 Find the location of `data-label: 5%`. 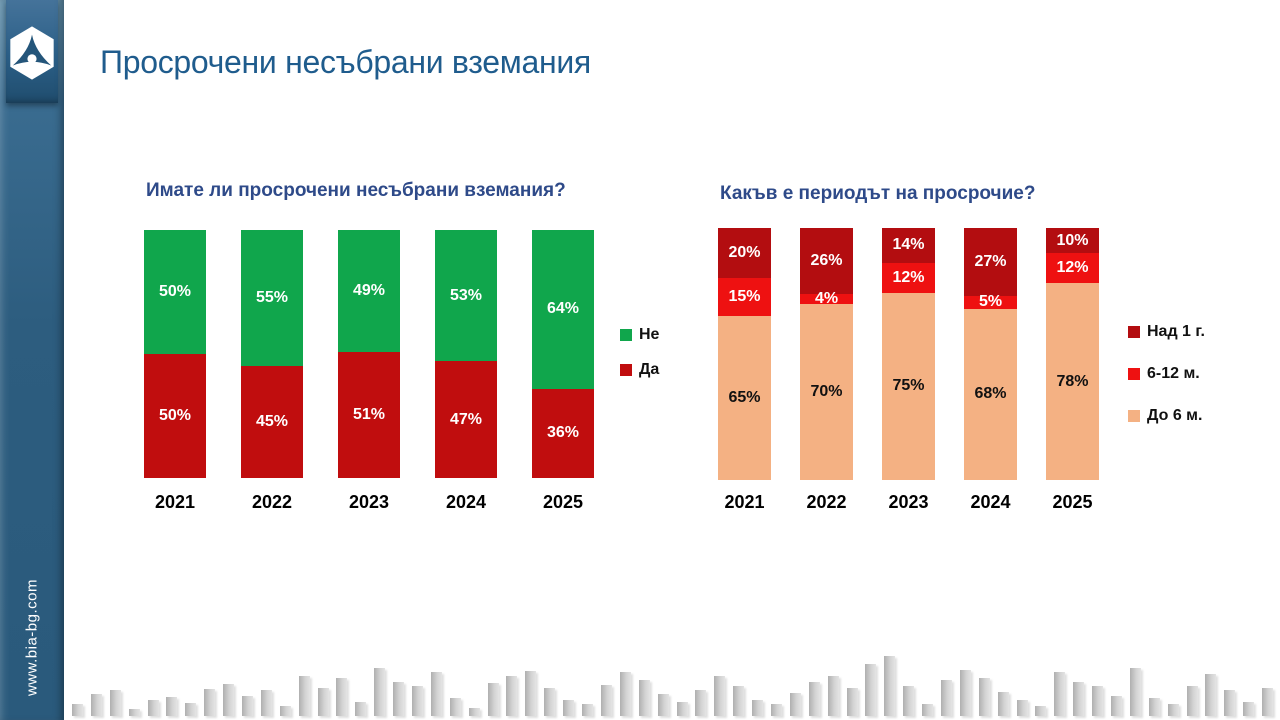

data-label: 5% is located at coordinates (990, 302).